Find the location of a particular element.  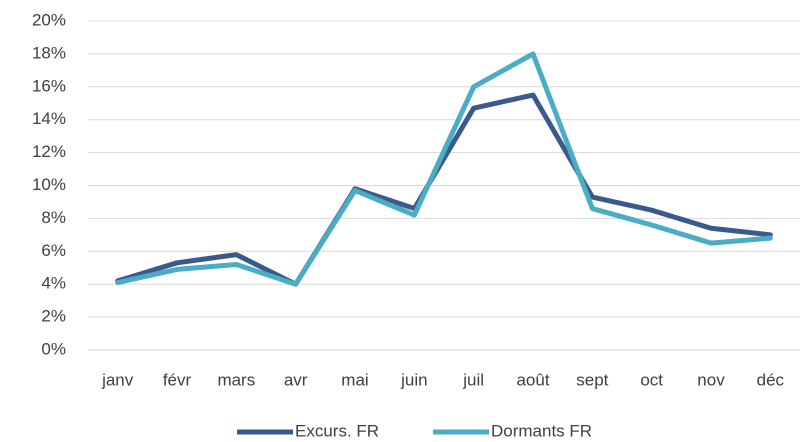

x-tick-label: juin is located at coordinates (413, 379).